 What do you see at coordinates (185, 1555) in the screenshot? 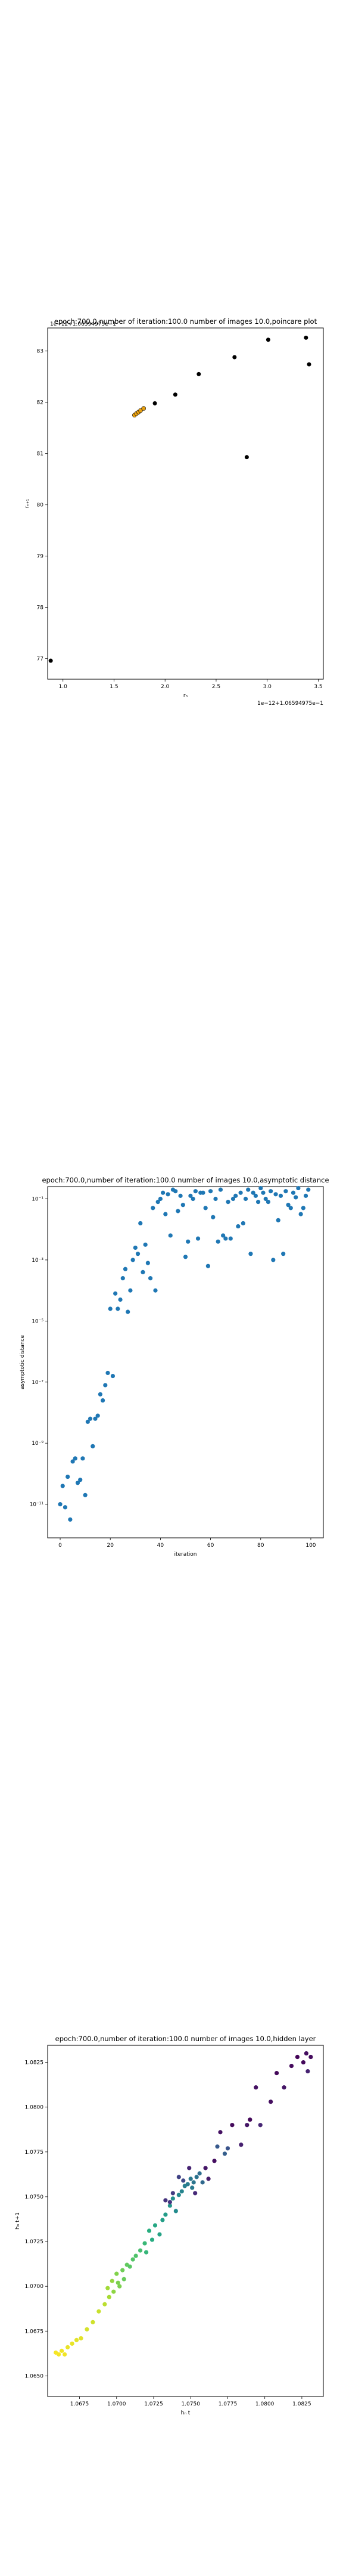
I see `x-axis-label: iteration` at bounding box center [185, 1555].